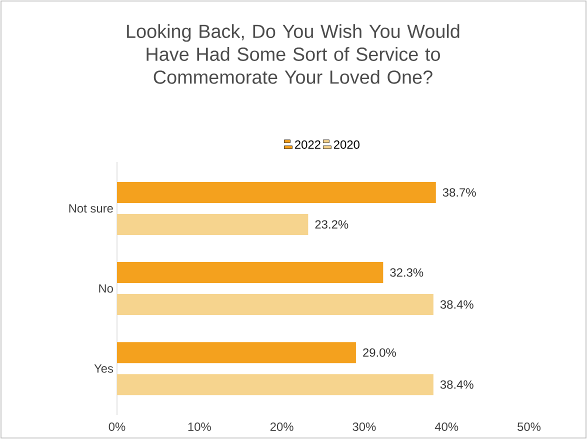  I want to click on x-tick-label: 50%, so click(529, 426).